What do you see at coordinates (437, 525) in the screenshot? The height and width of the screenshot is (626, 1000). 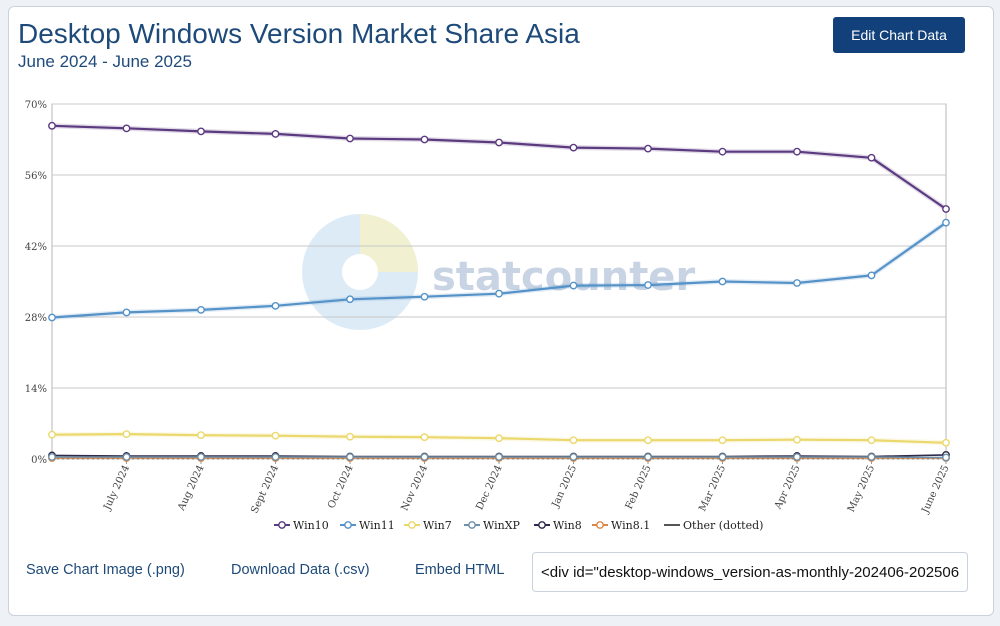 I see `legend-label: Win7` at bounding box center [437, 525].